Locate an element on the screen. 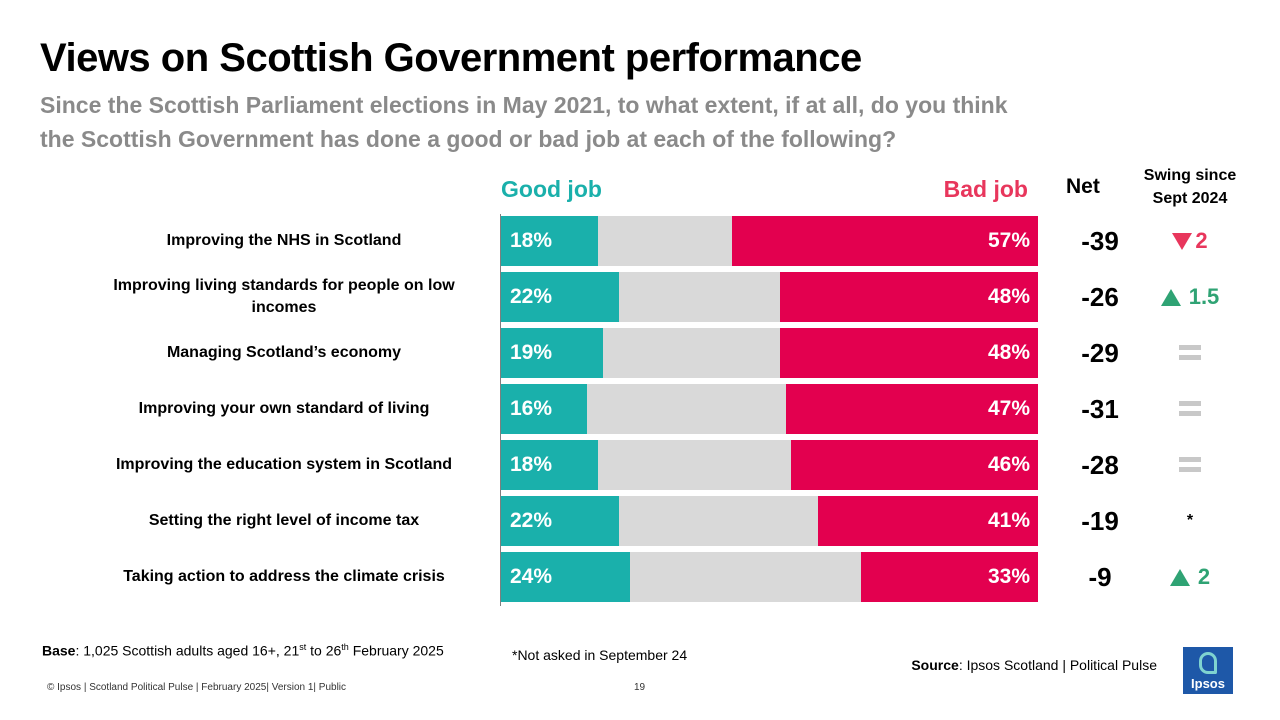 Image resolution: width=1280 pixels, height=720 pixels. chart-axis-line is located at coordinates (500, 410).